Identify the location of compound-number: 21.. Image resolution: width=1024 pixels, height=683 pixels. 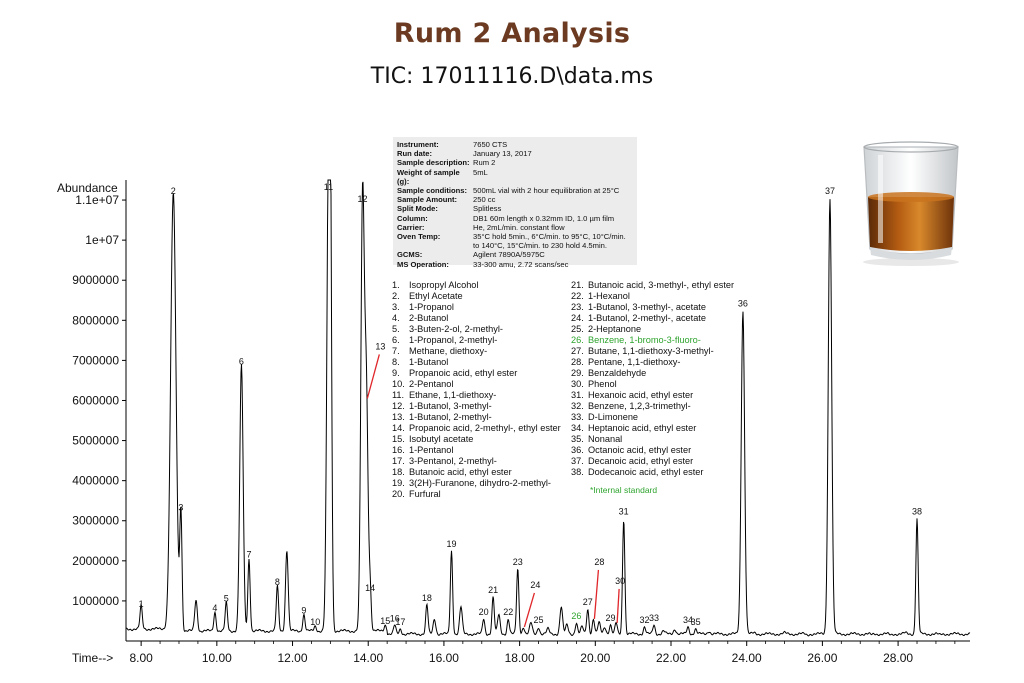
(577, 285).